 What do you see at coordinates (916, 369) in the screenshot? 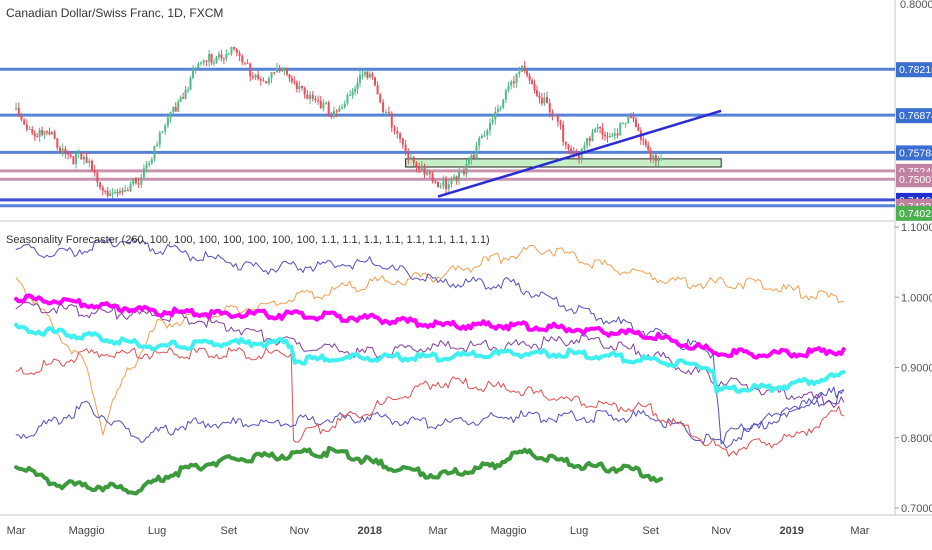
I see `seasonality-axis-tick: 0.9000` at bounding box center [916, 369].